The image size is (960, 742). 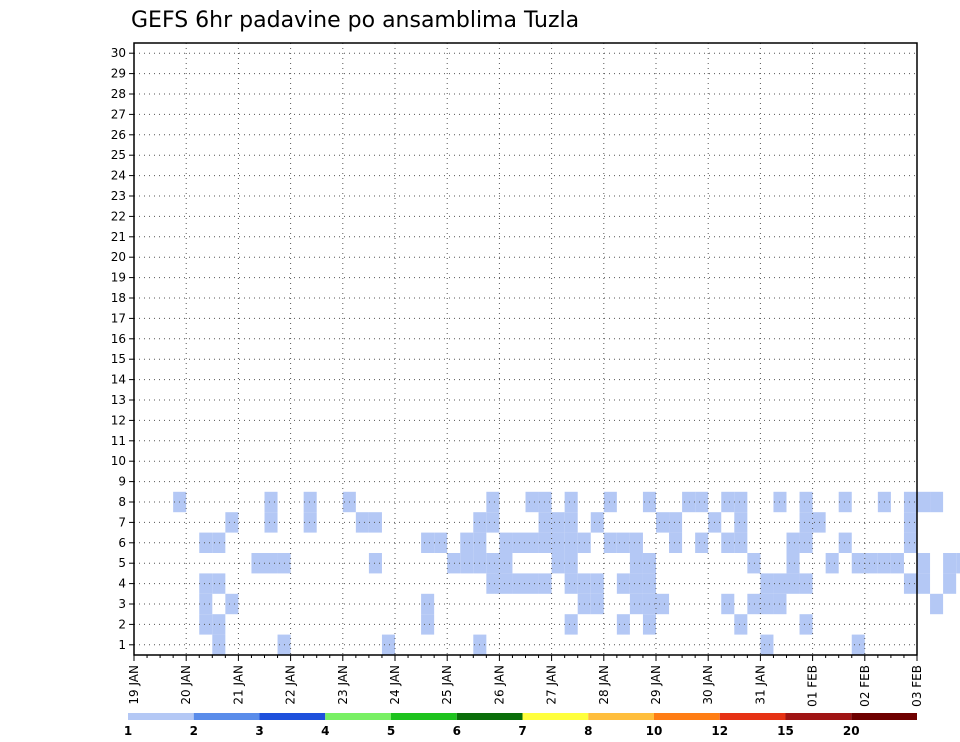 I want to click on y-tick-label: 12, so click(x=118, y=420).